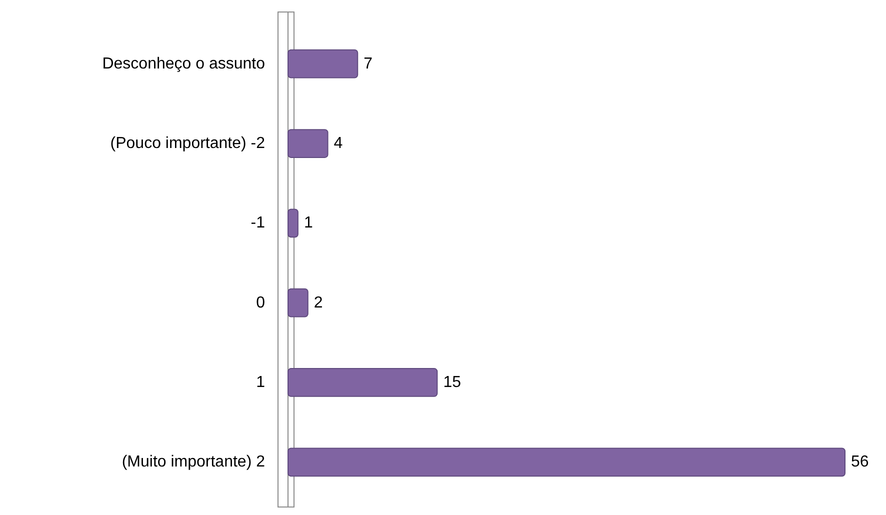  I want to click on data-label: 4, so click(338, 143).